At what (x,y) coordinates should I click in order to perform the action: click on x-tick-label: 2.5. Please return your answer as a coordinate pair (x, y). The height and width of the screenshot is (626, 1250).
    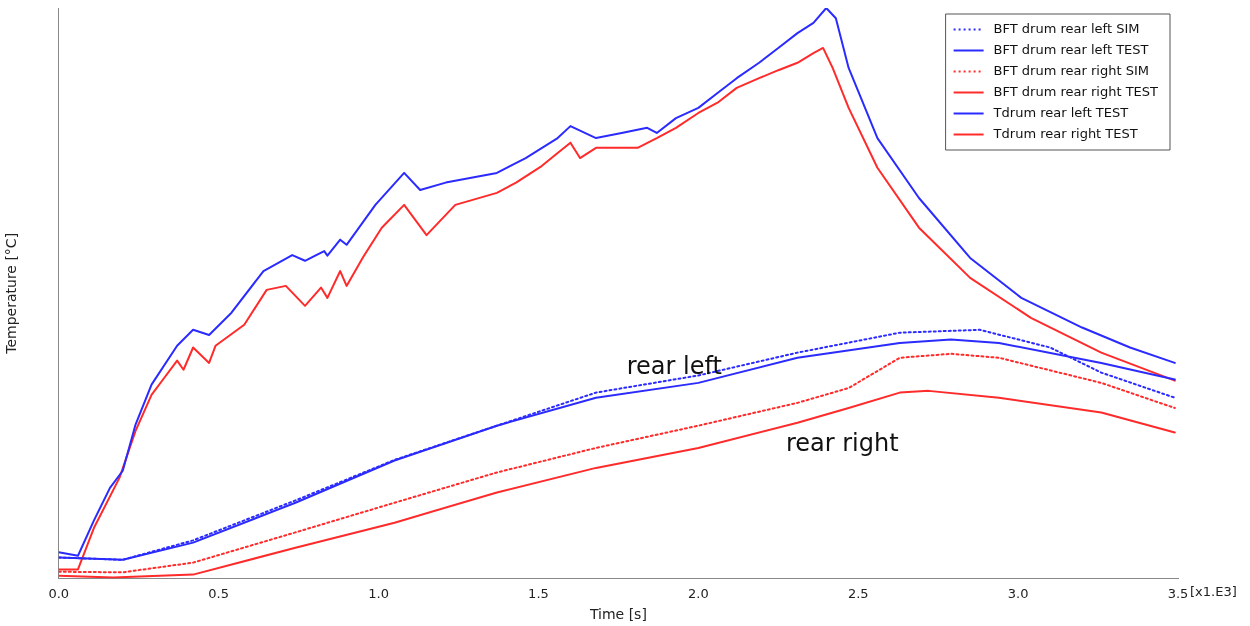
    Looking at the image, I should click on (858, 593).